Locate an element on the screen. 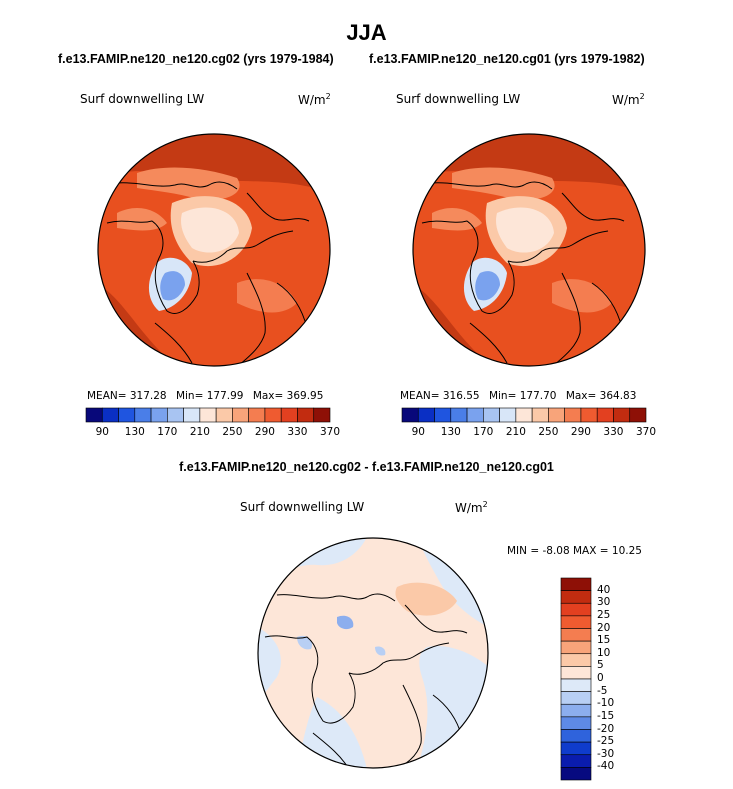 Image resolution: width=733 pixels, height=789 pixels. right-colorbar: 90 130 170 210 250 290 330 370 is located at coordinates (528, 423).